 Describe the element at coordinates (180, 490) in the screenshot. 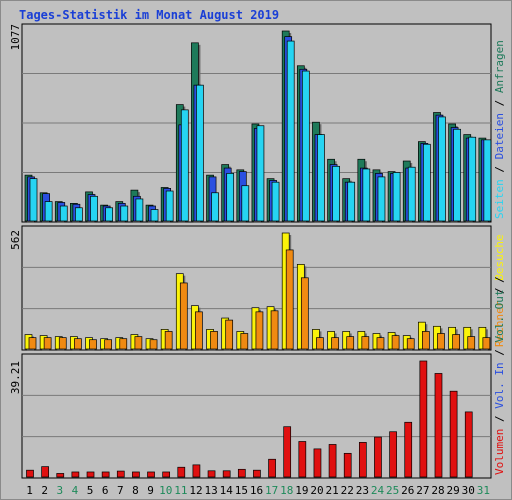

I see `x-tick-label: 11` at that location.